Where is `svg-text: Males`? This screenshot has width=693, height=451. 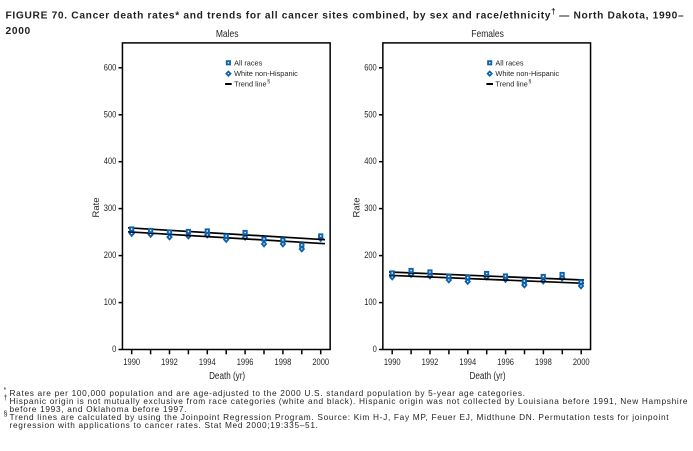 svg-text: Males is located at coordinates (227, 33).